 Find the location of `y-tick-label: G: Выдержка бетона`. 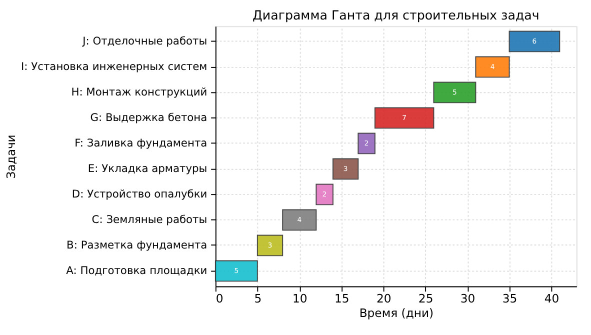

y-tick-label: G: Выдержка бетона is located at coordinates (149, 117).